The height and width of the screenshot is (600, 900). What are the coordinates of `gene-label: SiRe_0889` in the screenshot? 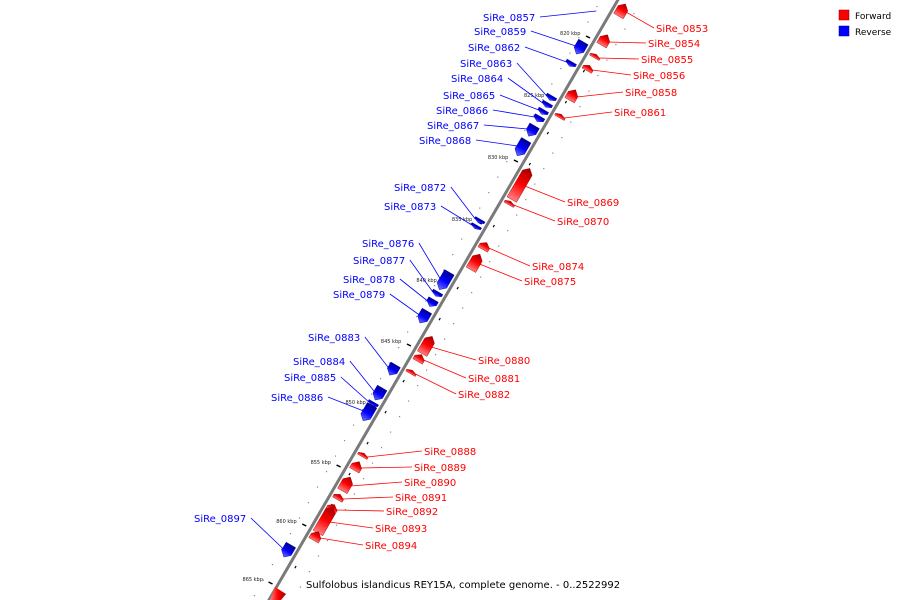 It's located at (440, 468).